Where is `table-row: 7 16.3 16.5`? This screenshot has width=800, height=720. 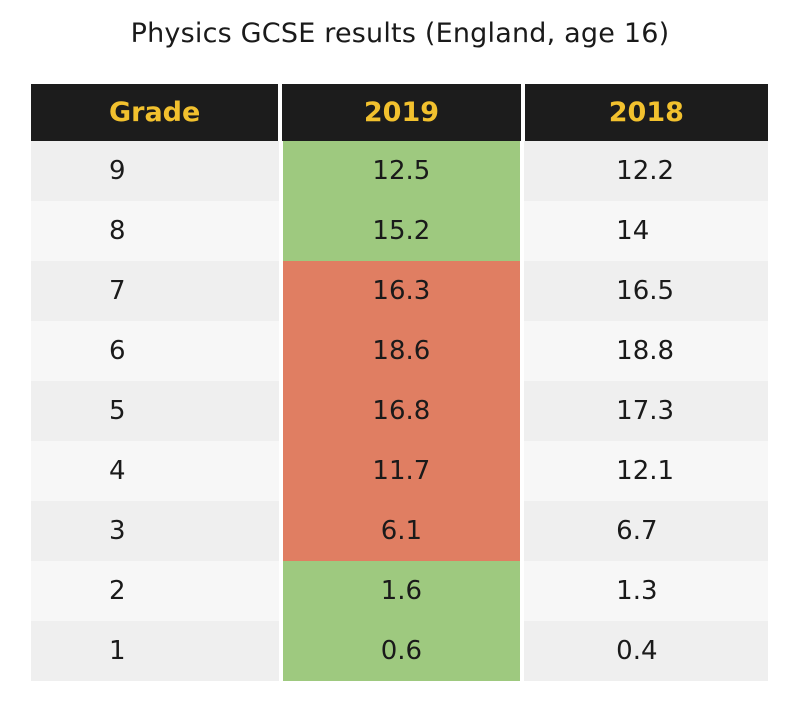
table-row: 7 16.3 16.5 is located at coordinates (399, 291).